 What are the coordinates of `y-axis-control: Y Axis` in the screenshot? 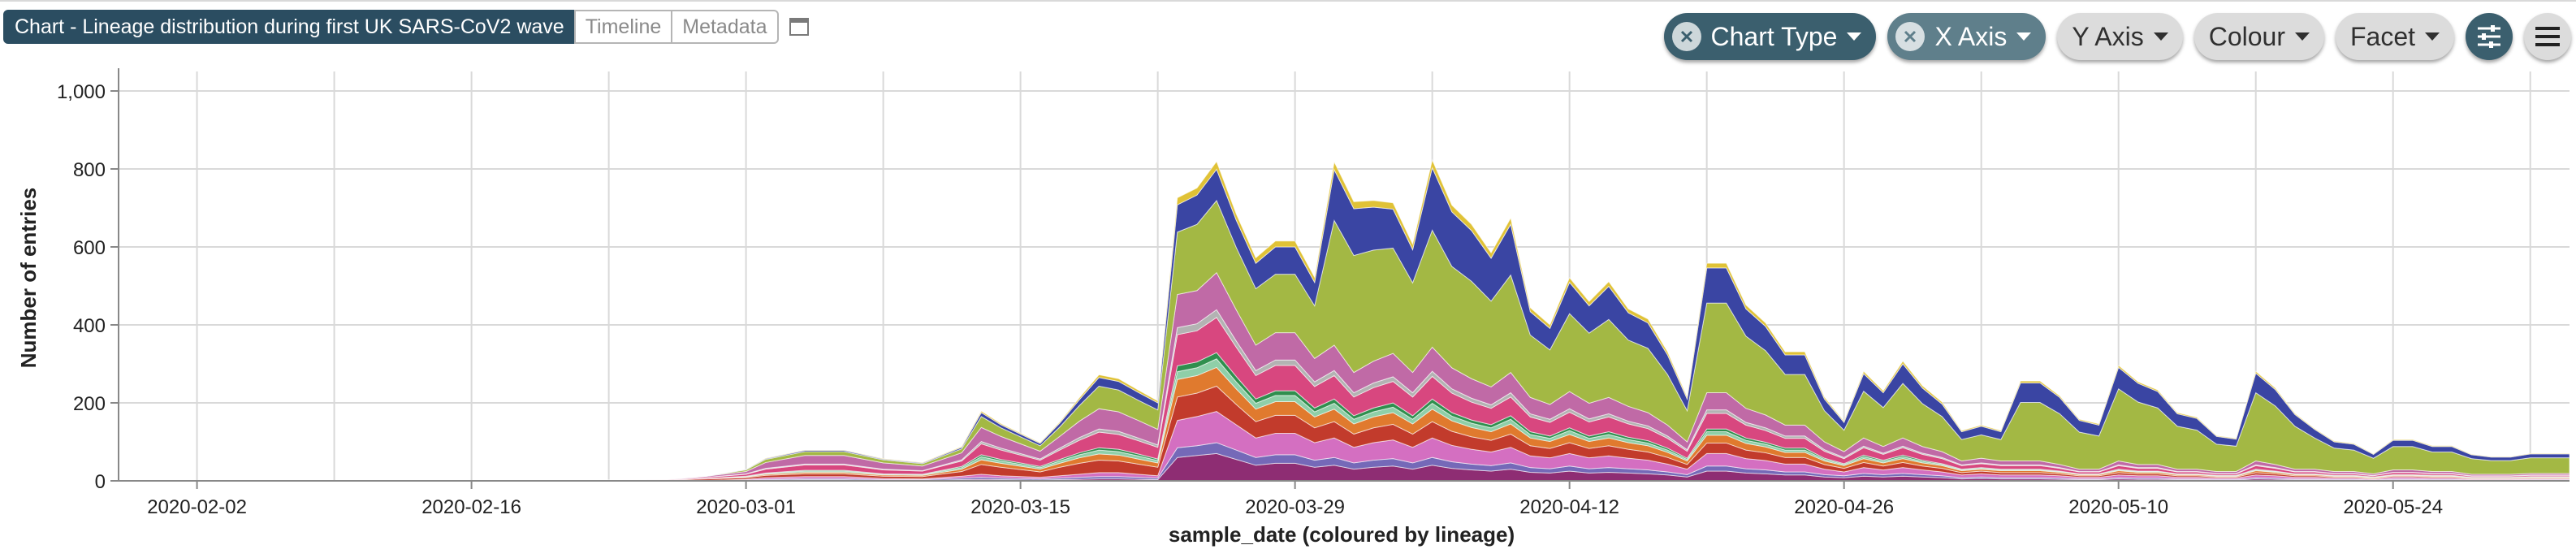 It's located at (2120, 36).